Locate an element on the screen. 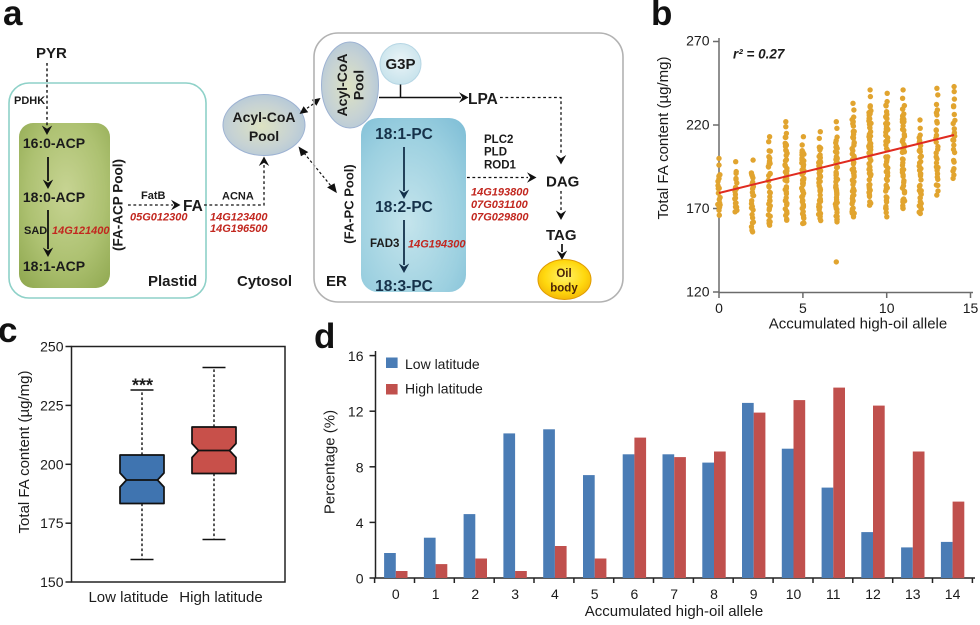 The image size is (980, 625). svg-text: 14G194300 is located at coordinates (437, 245).